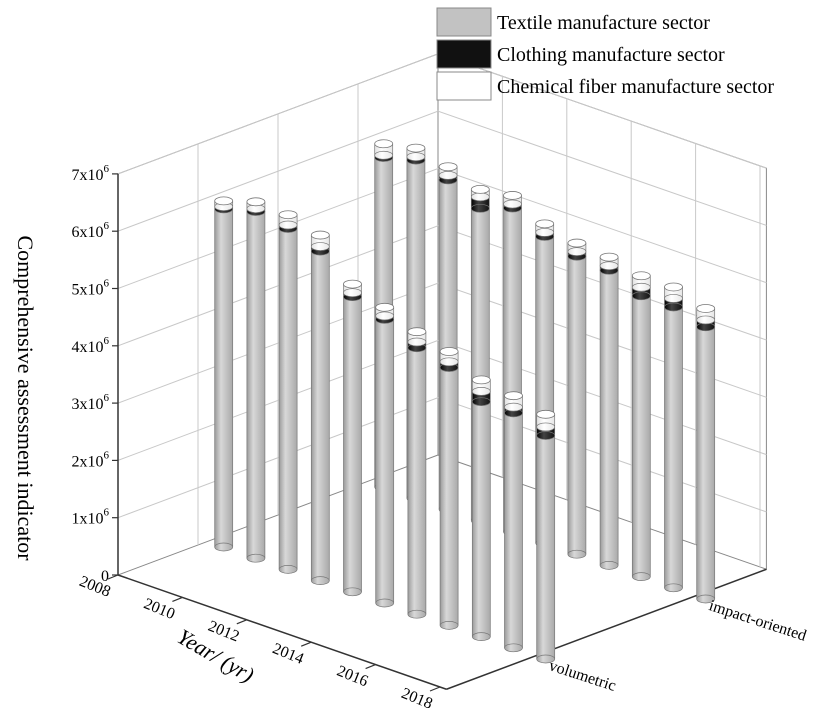 Image resolution: width=827 pixels, height=727 pixels. Describe the element at coordinates (25, 398) in the screenshot. I see `y-axis-title: Comprehensive assessment indicator` at that location.